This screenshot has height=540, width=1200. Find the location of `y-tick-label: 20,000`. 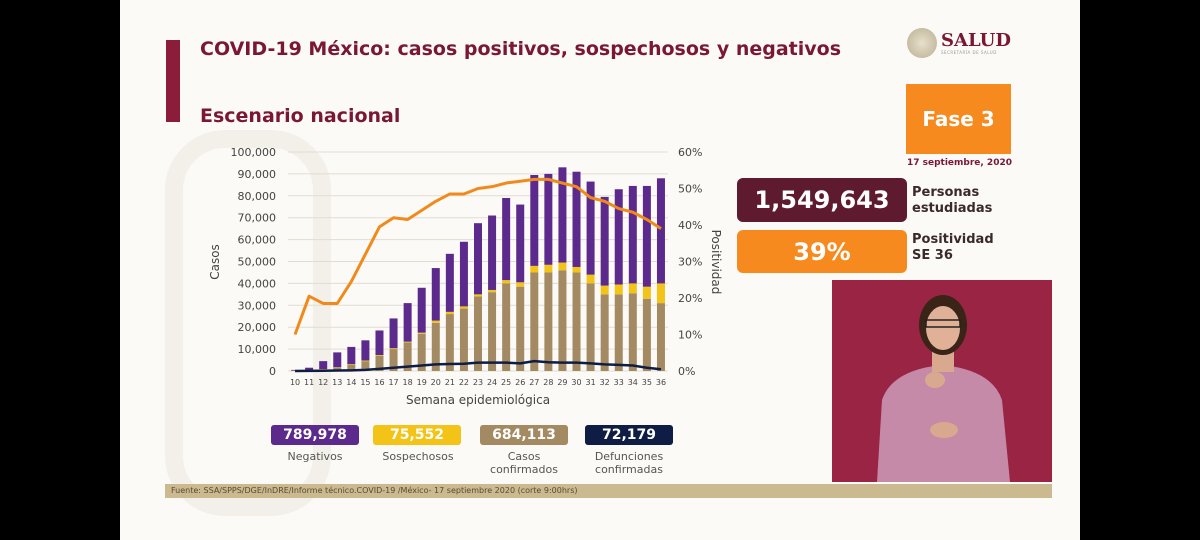

y-tick-label: 20,000 is located at coordinates (257, 327).